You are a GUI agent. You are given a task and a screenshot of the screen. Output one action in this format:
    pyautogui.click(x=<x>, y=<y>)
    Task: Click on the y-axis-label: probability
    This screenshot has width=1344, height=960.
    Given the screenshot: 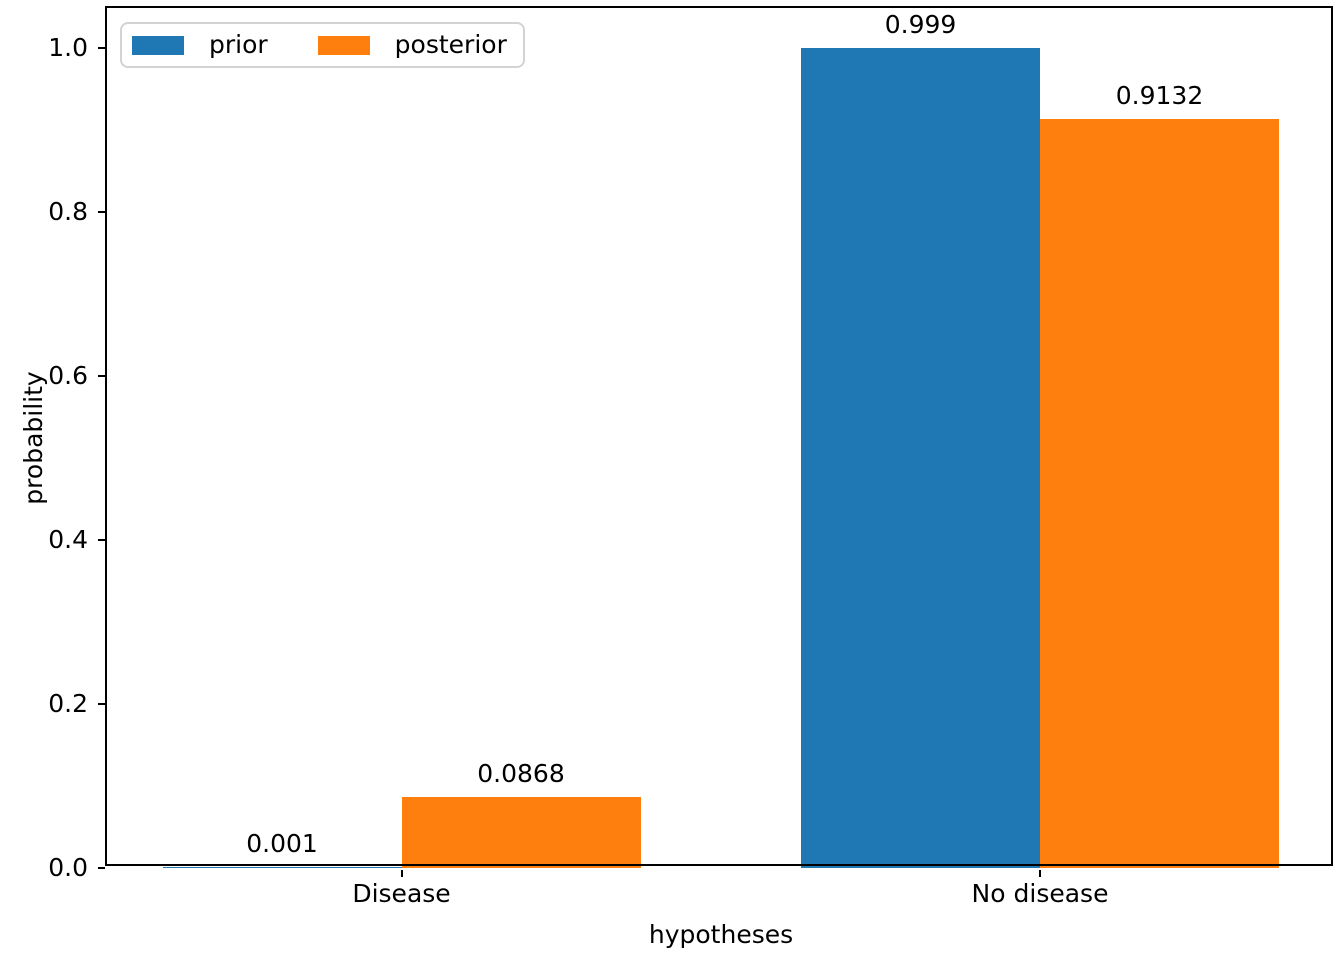 What is the action you would take?
    pyautogui.click(x=33, y=438)
    